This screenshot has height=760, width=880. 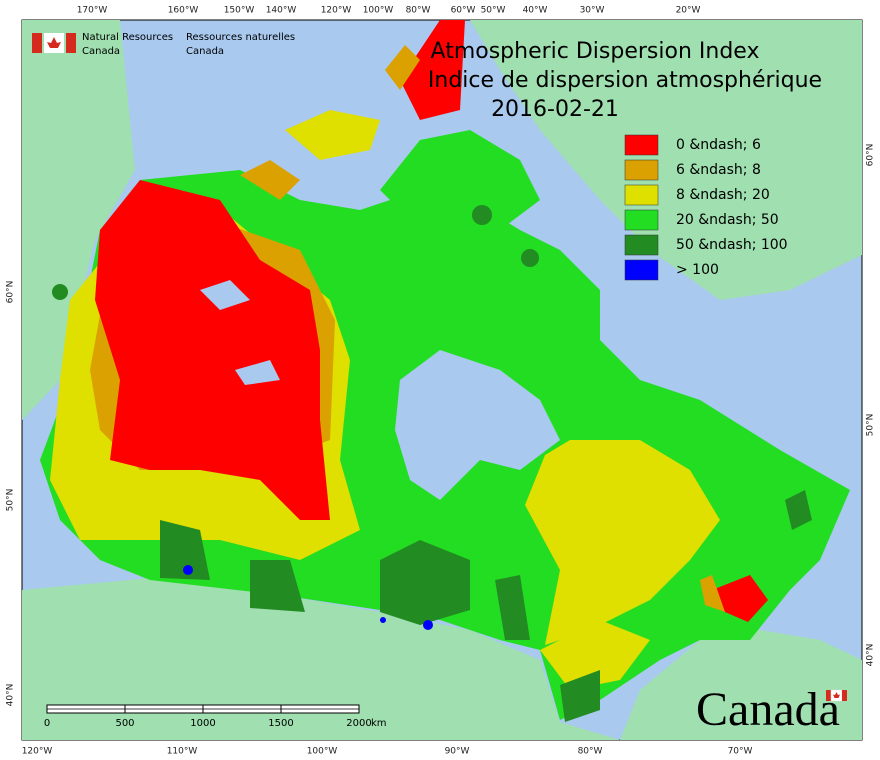 I want to click on agency-en: Canada, so click(x=101, y=51).